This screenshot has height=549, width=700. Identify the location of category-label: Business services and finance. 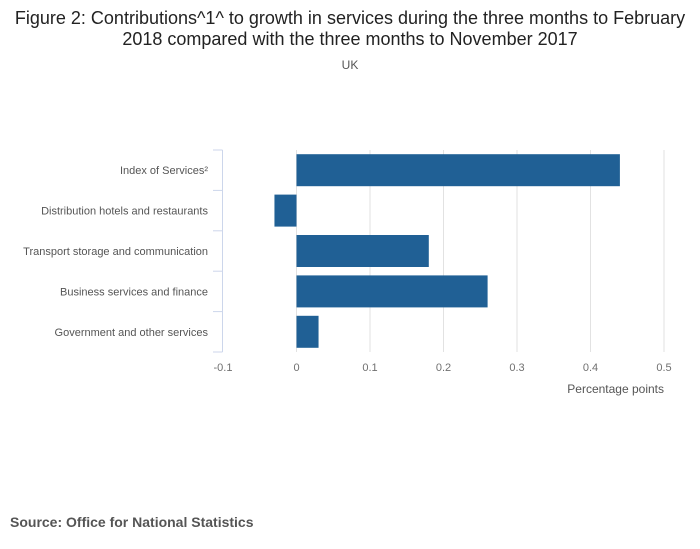
(134, 292).